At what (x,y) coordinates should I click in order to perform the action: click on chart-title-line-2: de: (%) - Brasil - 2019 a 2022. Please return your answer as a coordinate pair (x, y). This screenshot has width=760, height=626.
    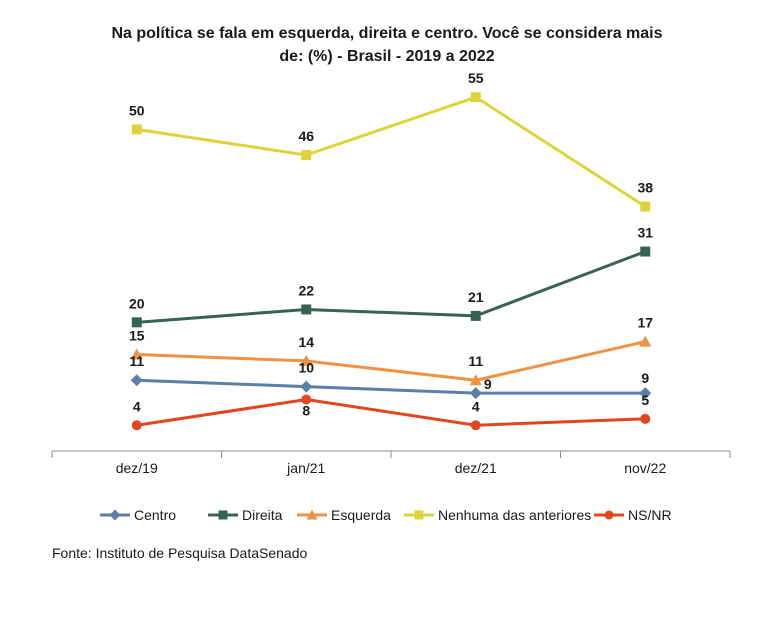
    Looking at the image, I should click on (386, 56).